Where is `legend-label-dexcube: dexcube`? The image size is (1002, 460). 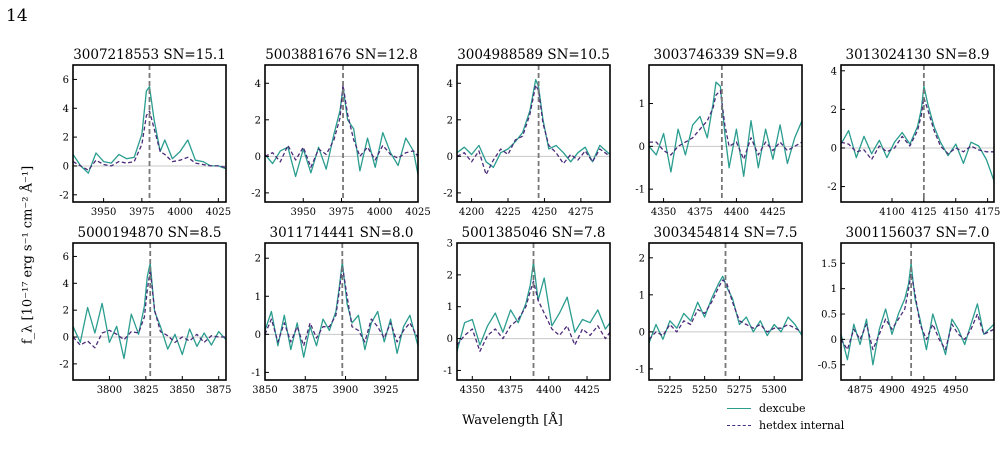 legend-label-dexcube: dexcube is located at coordinates (782, 408).